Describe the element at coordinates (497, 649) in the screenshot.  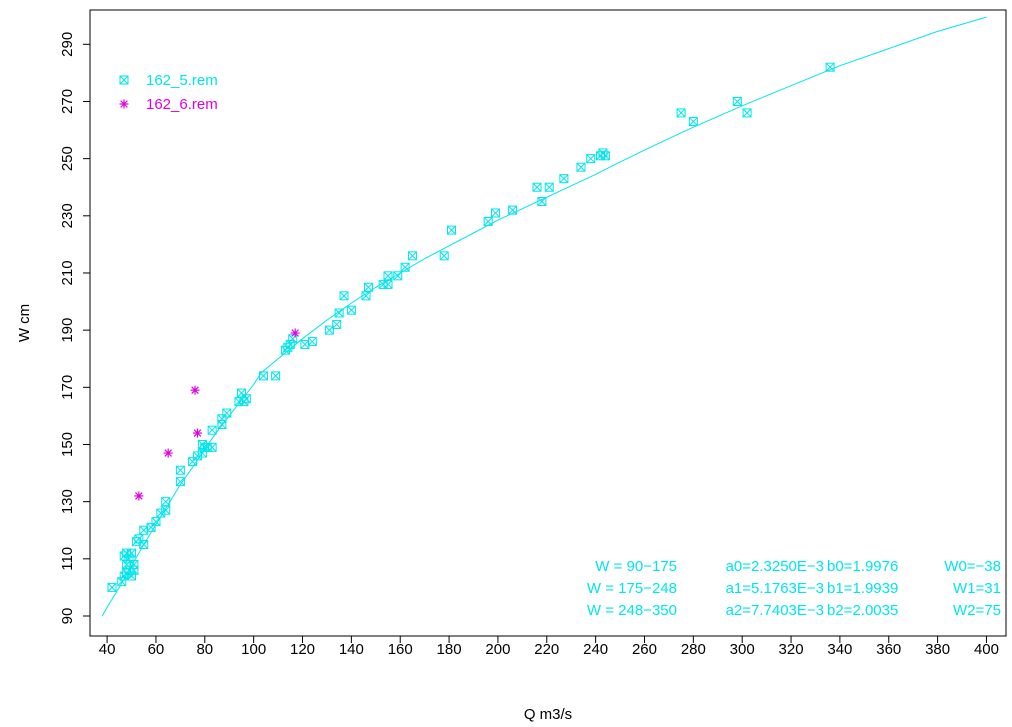
I see `x-tick-label: 200` at that location.